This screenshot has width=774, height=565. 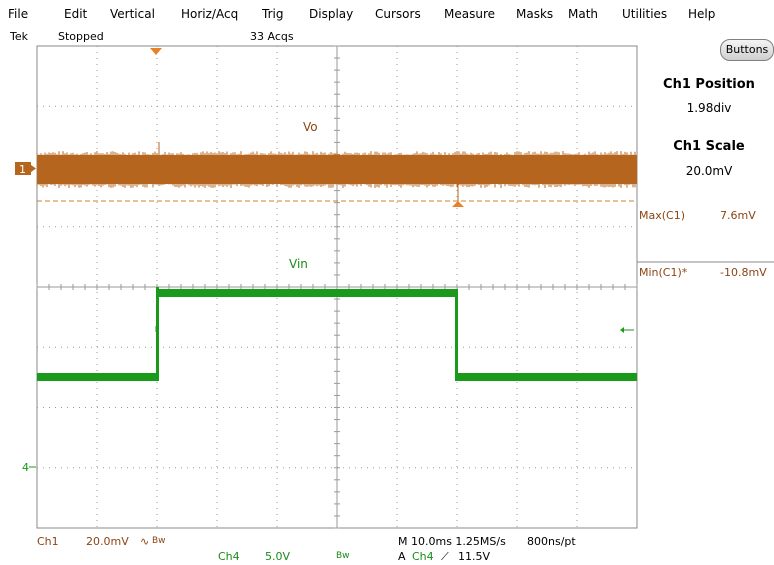 What do you see at coordinates (398, 14) in the screenshot?
I see `menu-cursors: Cursors` at bounding box center [398, 14].